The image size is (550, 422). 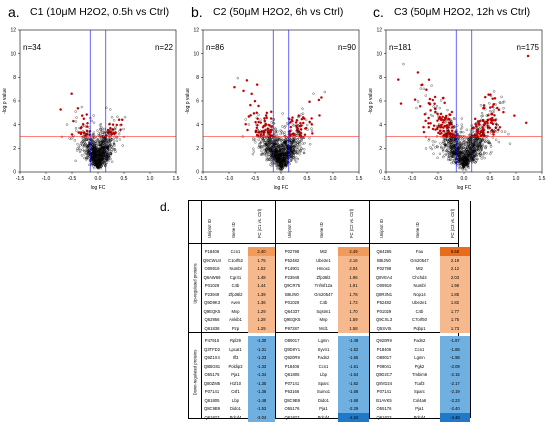 I want to click on gene-id-cell: Pqbp1, so click(x=419, y=328).